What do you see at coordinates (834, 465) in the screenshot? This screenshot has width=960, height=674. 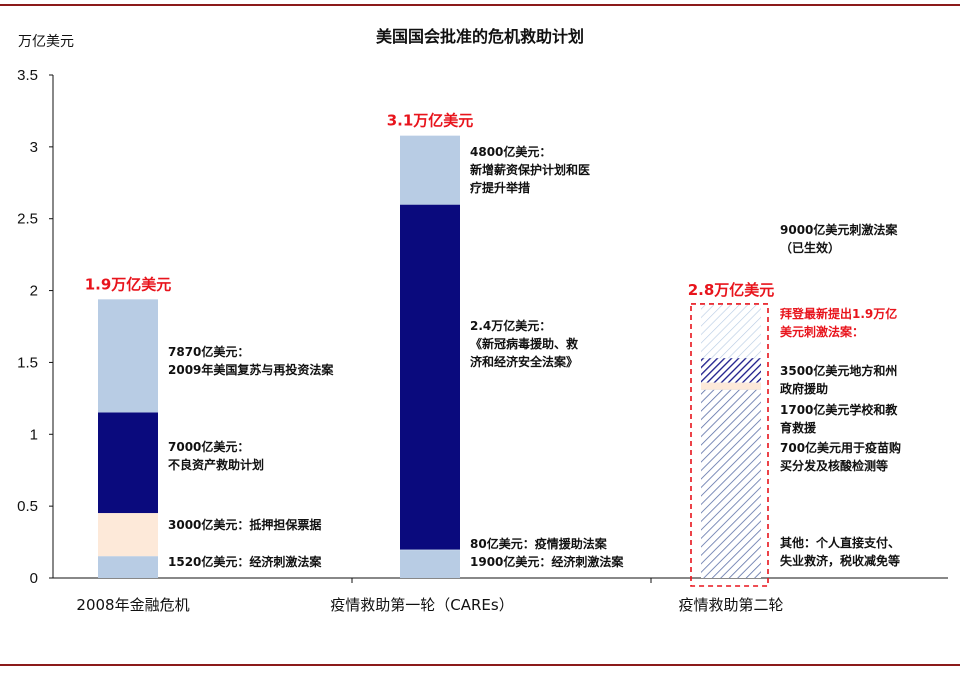 I see `proposal-note: 买分发及核酸检测等` at bounding box center [834, 465].